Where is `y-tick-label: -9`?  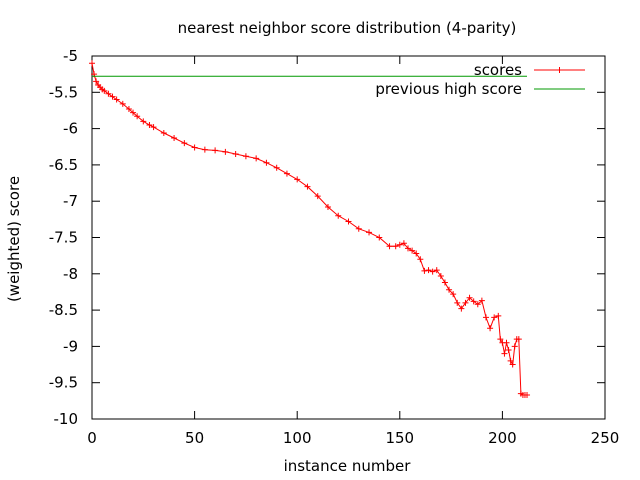 y-tick-label: -9 is located at coordinates (70, 346).